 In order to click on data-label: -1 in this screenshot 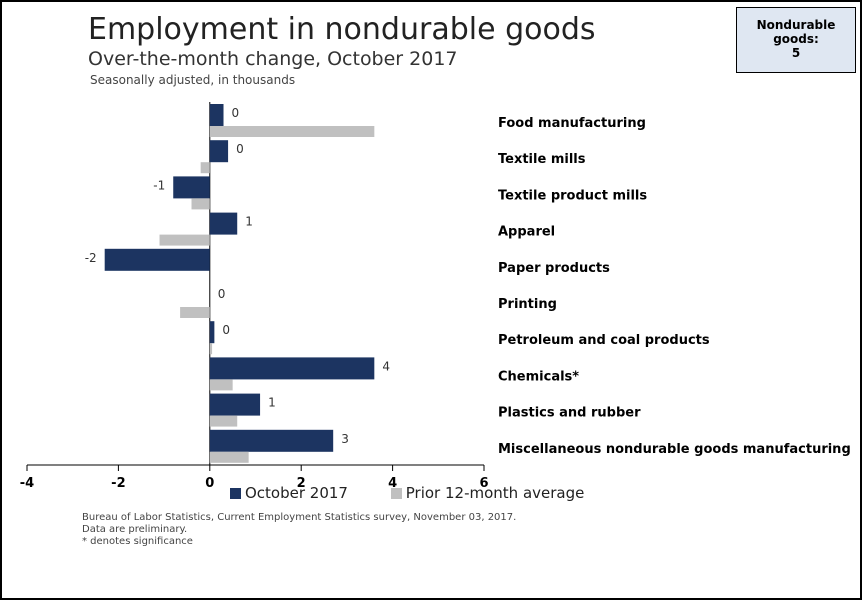, I will do `click(159, 185)`.